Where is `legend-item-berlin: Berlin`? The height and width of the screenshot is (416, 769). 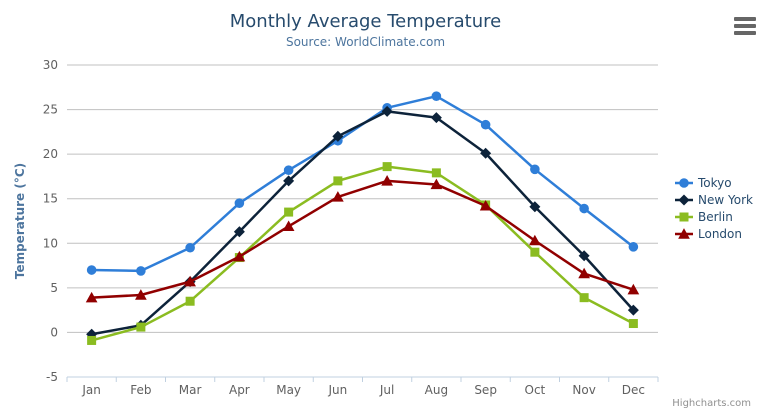
legend-item-berlin: Berlin is located at coordinates (713, 217).